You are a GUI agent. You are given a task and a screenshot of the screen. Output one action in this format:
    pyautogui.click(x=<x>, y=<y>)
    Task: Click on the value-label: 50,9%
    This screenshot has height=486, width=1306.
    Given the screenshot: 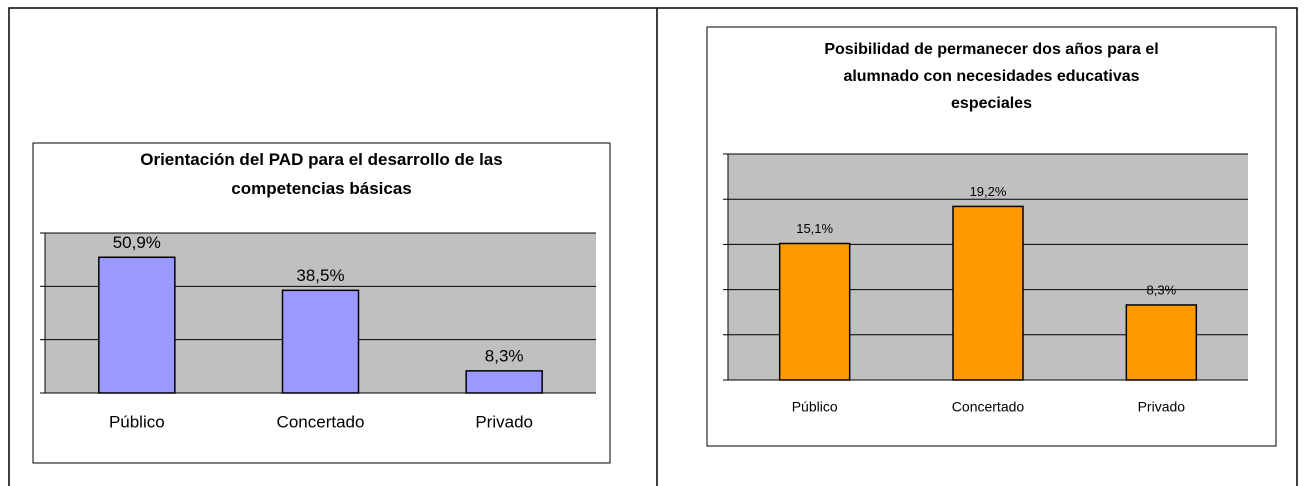 What is the action you would take?
    pyautogui.click(x=137, y=242)
    